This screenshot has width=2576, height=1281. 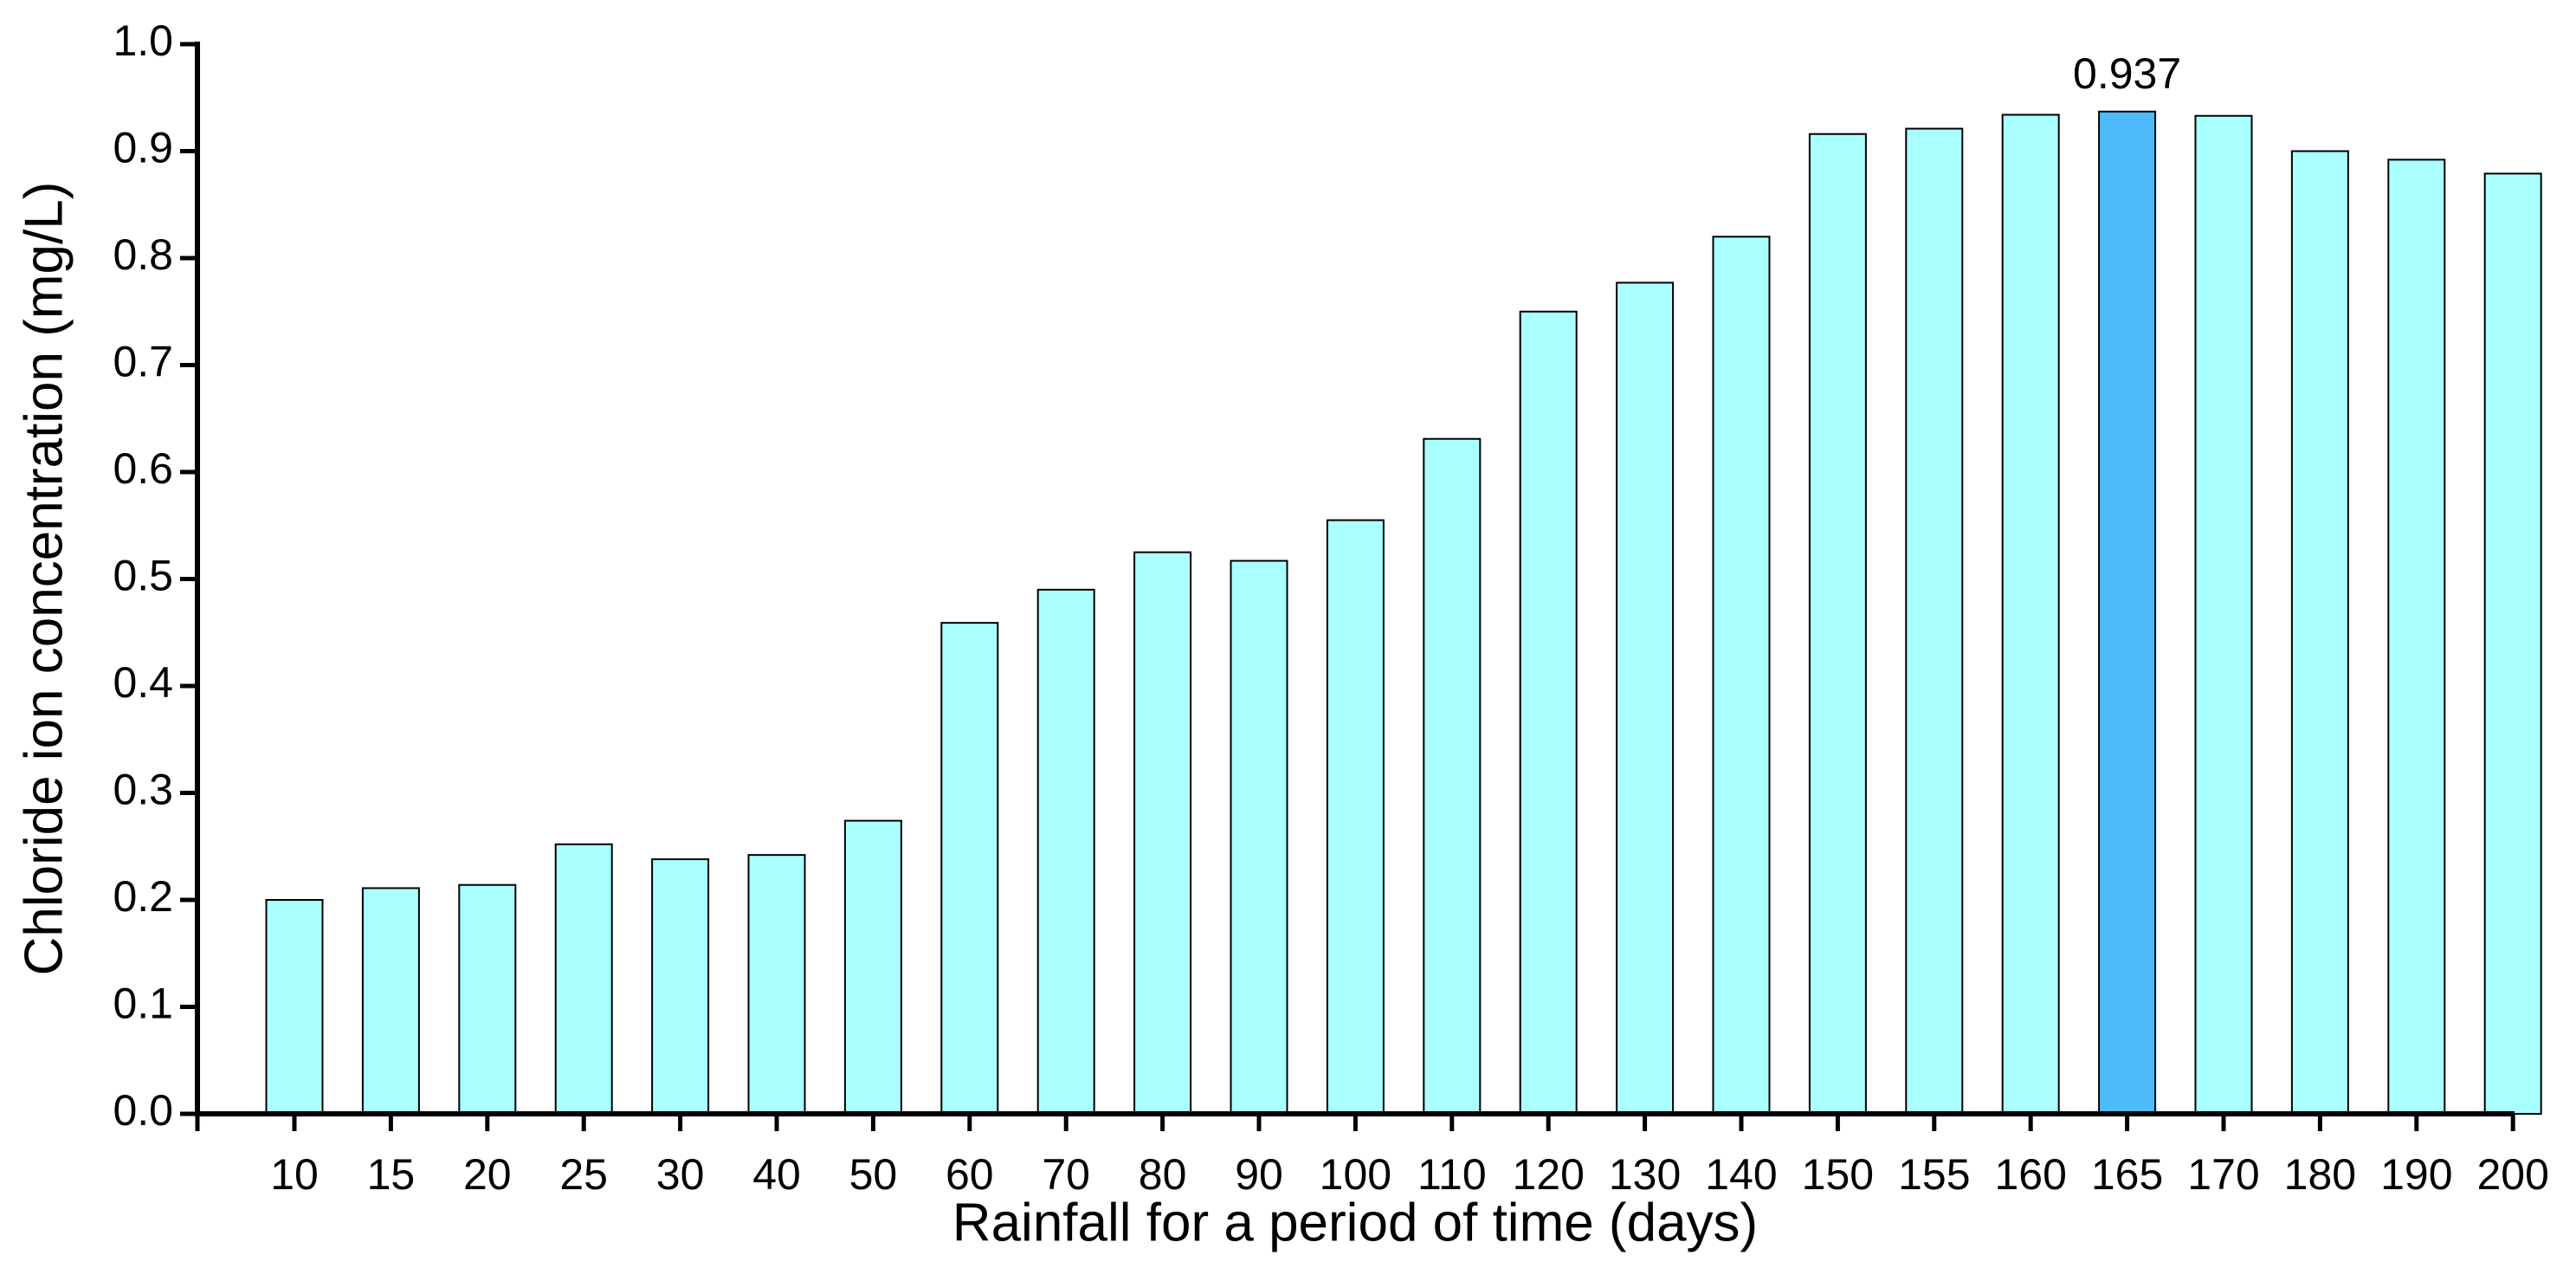 What do you see at coordinates (1645, 1174) in the screenshot?
I see `x-tick-label: 130` at bounding box center [1645, 1174].